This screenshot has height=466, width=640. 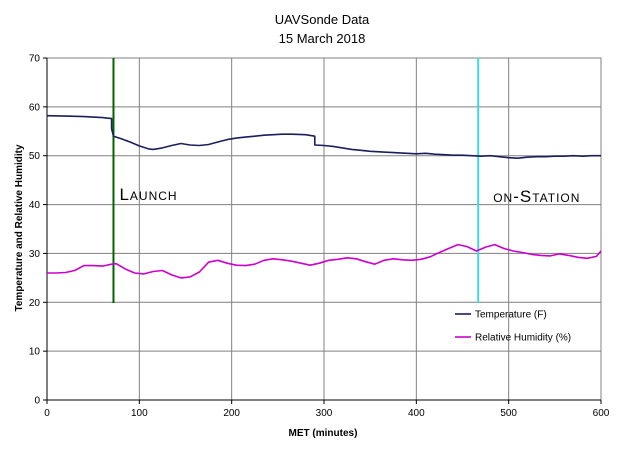 I want to click on x-tick-label: 400, so click(x=416, y=413).